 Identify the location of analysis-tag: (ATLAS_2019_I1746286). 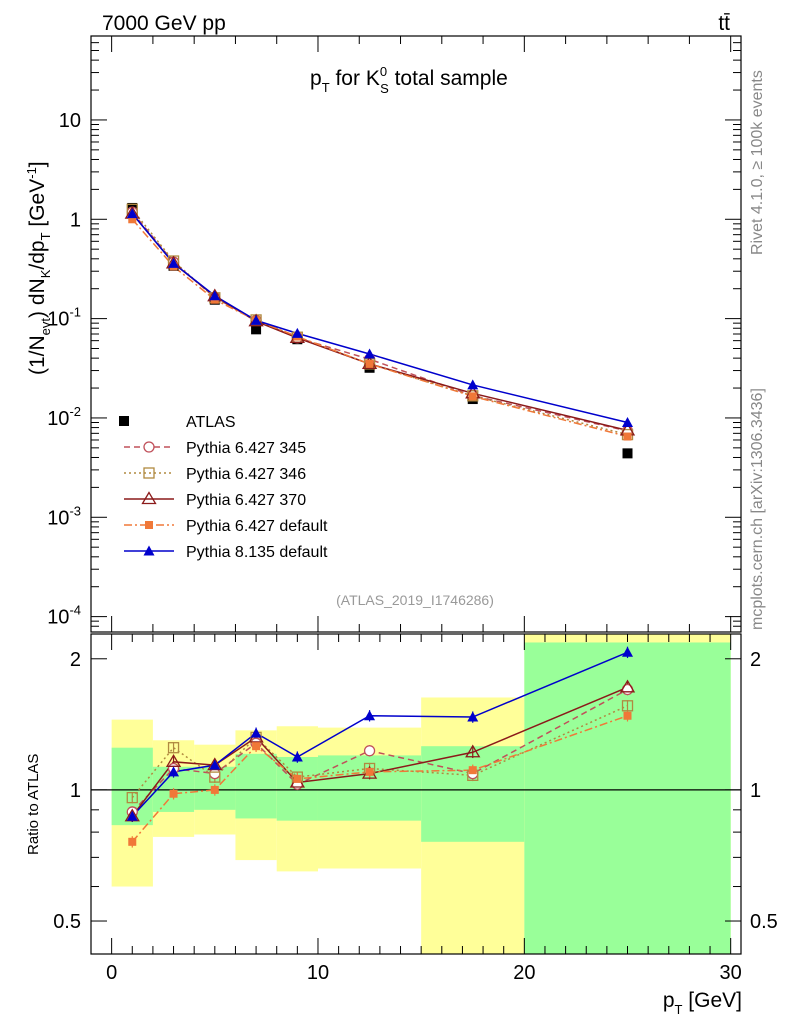
(415, 600).